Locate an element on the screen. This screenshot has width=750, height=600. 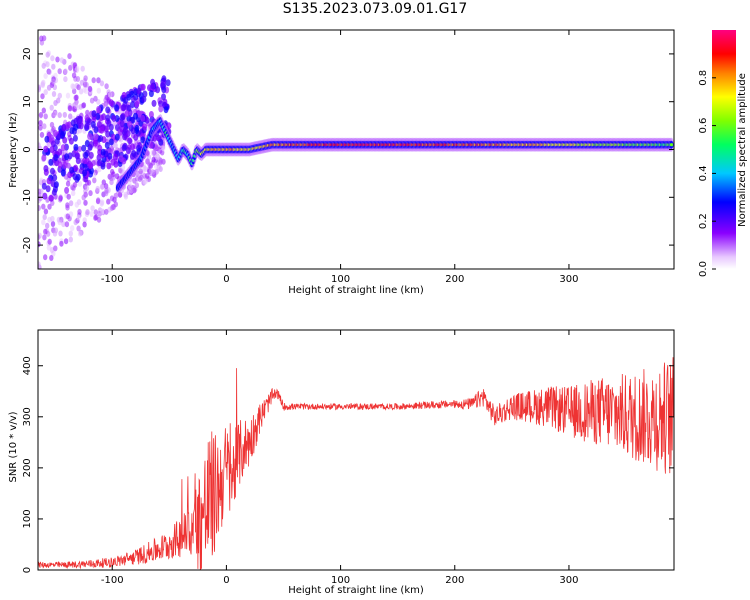
snr-y-tick-label: 300 is located at coordinates (27, 416).